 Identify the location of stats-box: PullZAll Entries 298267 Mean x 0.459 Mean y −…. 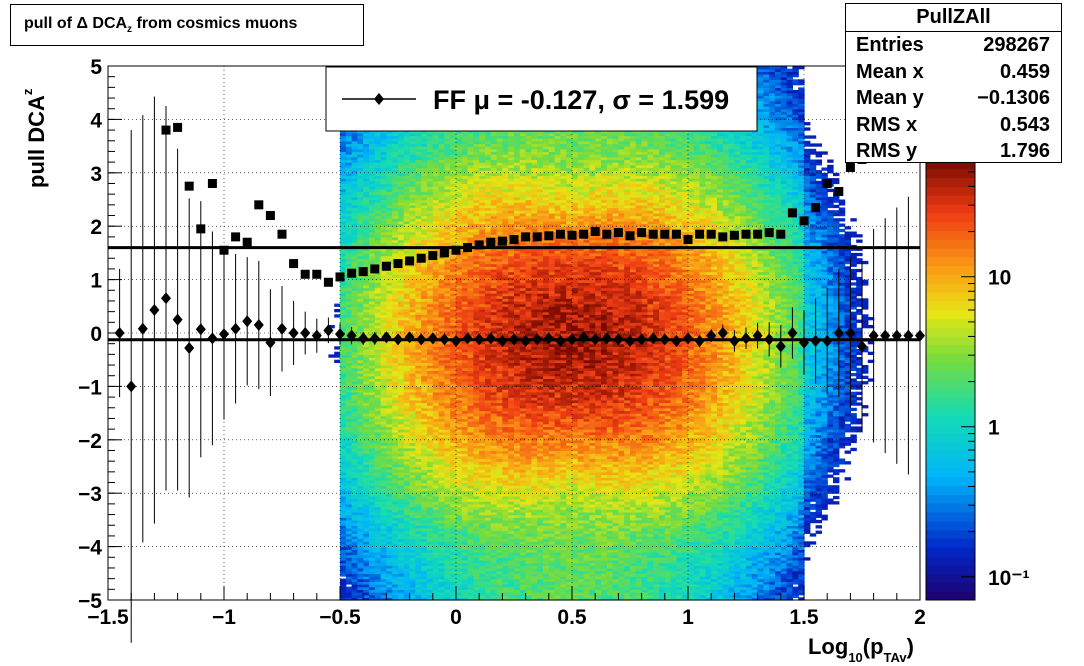
(953, 83).